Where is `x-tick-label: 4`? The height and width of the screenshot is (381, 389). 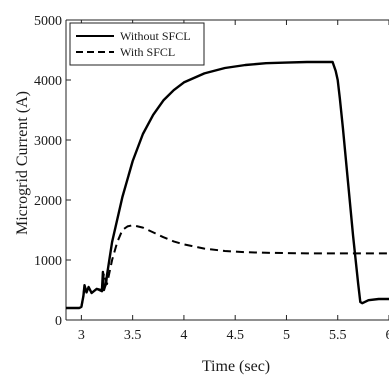
x-tick-label: 4 is located at coordinates (183, 335).